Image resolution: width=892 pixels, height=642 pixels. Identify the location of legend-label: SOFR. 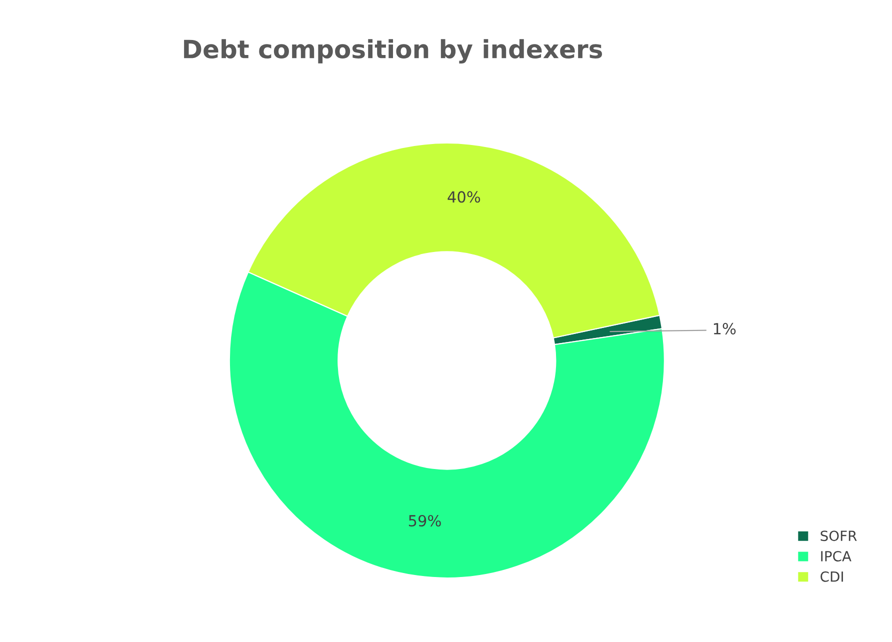
(838, 536).